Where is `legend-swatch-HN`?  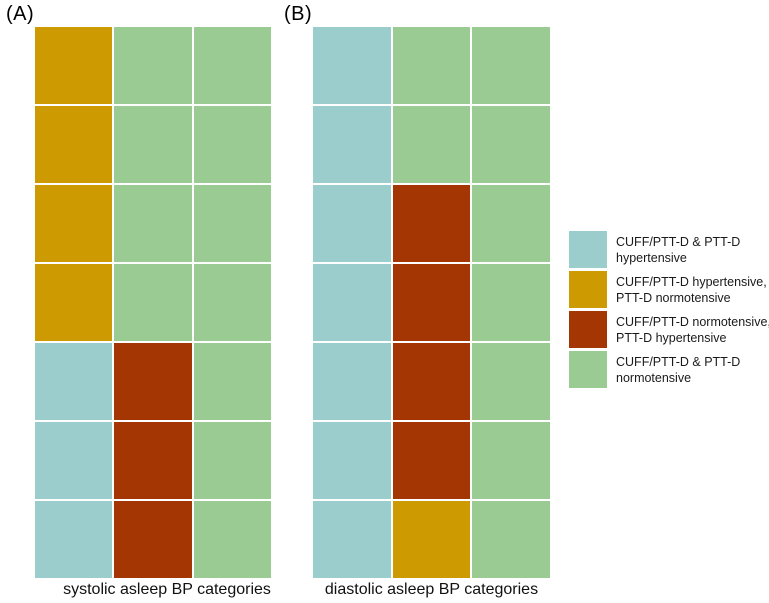 legend-swatch-HN is located at coordinates (588, 289).